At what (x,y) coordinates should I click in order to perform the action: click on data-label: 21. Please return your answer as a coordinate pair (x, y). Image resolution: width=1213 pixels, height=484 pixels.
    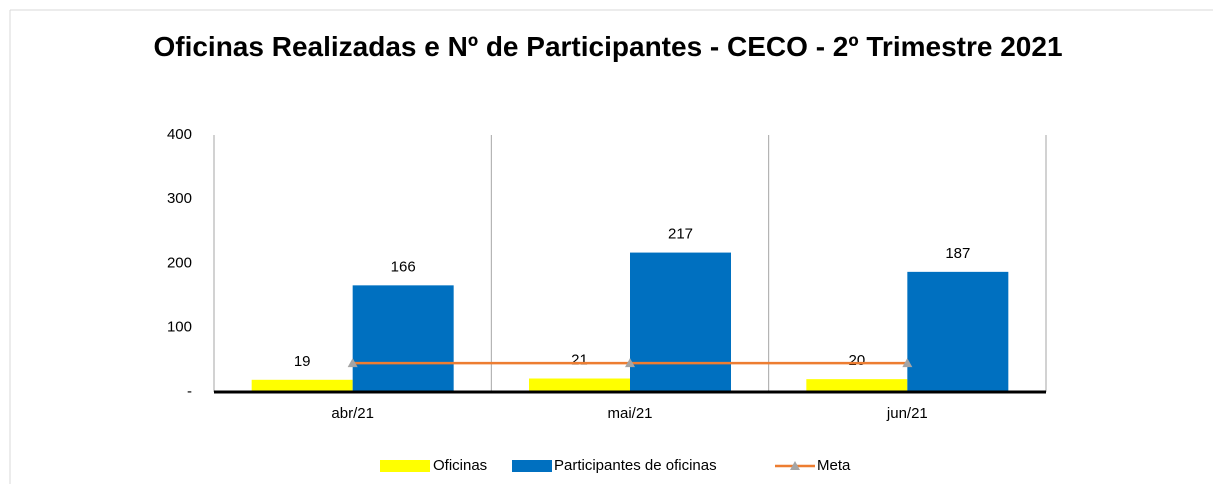
    Looking at the image, I should click on (579, 359).